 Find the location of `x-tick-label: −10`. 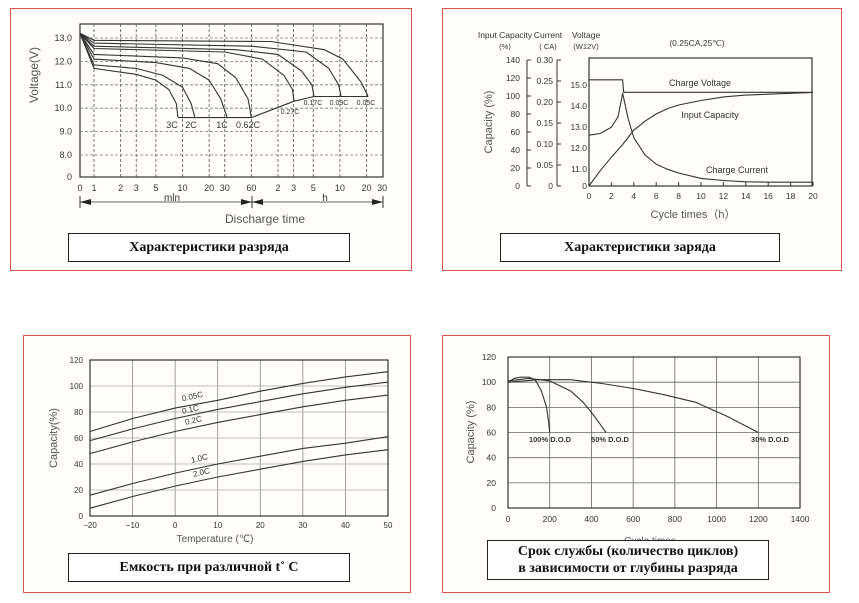

x-tick-label: −10 is located at coordinates (133, 525).